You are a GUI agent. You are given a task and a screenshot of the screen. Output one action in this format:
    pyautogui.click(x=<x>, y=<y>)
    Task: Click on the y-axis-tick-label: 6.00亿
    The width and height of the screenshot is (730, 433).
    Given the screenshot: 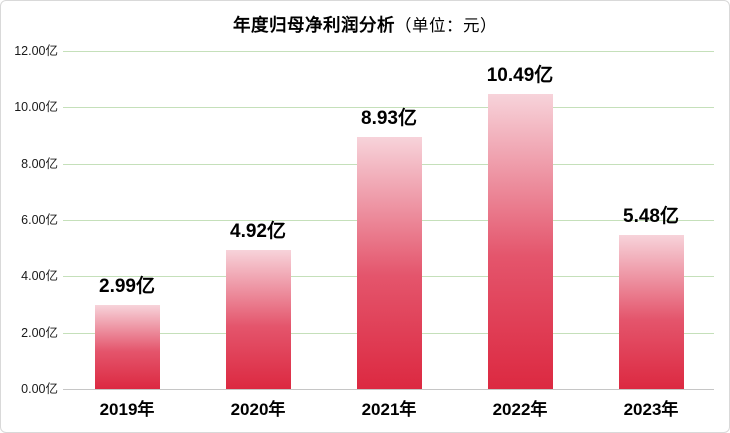 What is the action you would take?
    pyautogui.click(x=39, y=220)
    